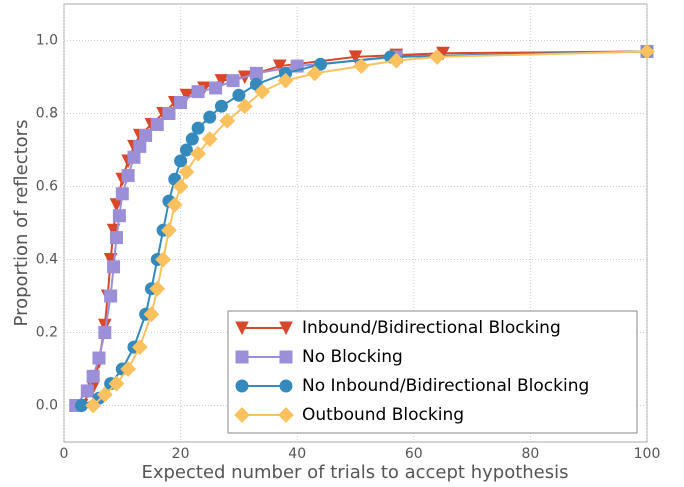 The height and width of the screenshot is (487, 684). What do you see at coordinates (431, 328) in the screenshot?
I see `legend-label: Inbound/Bidirectional Blocking` at bounding box center [431, 328].